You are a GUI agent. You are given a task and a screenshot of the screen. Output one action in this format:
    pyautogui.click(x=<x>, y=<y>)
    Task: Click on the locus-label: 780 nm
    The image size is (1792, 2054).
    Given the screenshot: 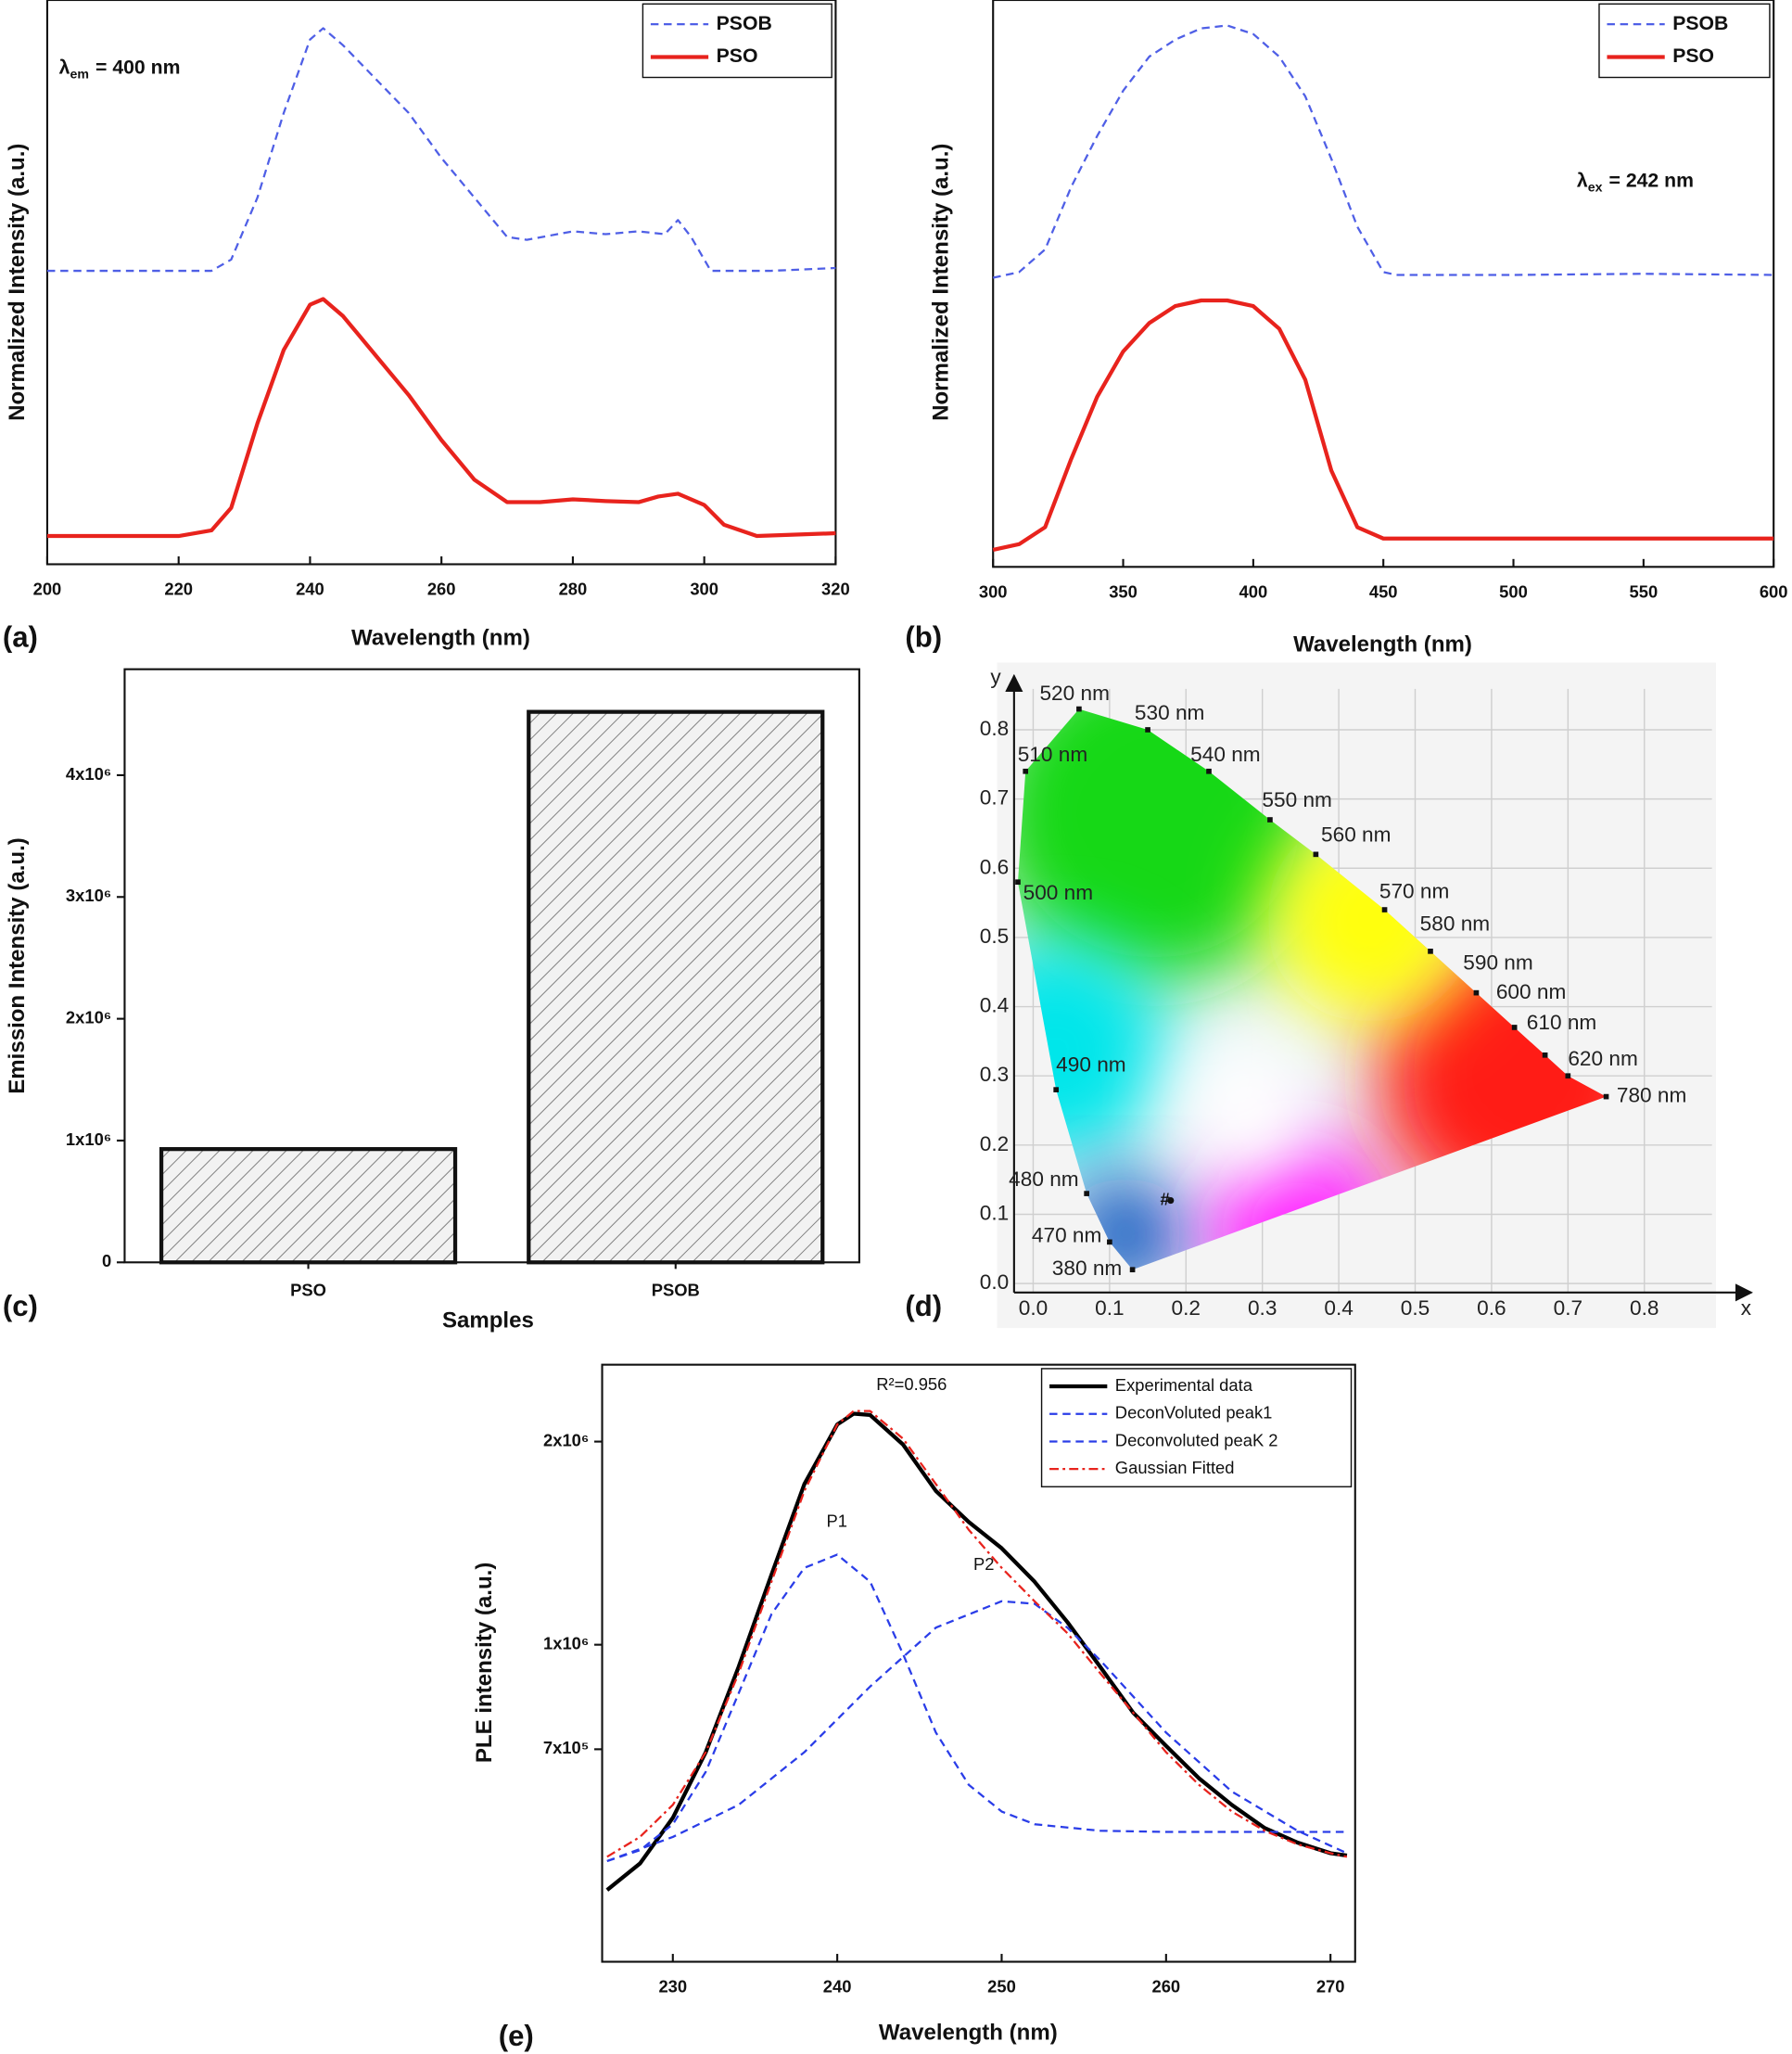 What is the action you would take?
    pyautogui.click(x=1652, y=1095)
    